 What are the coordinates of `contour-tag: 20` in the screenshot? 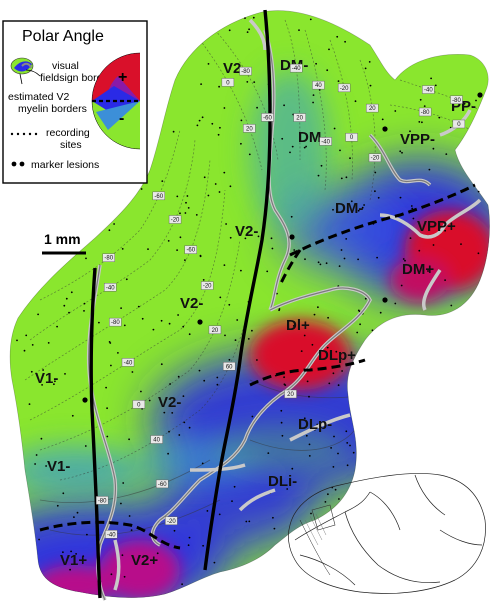 It's located at (299, 119).